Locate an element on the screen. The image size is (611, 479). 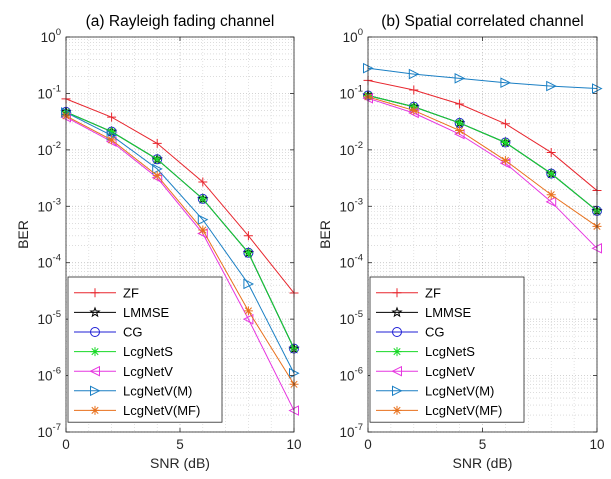
legend-label: LcgNetS is located at coordinates (450, 351).